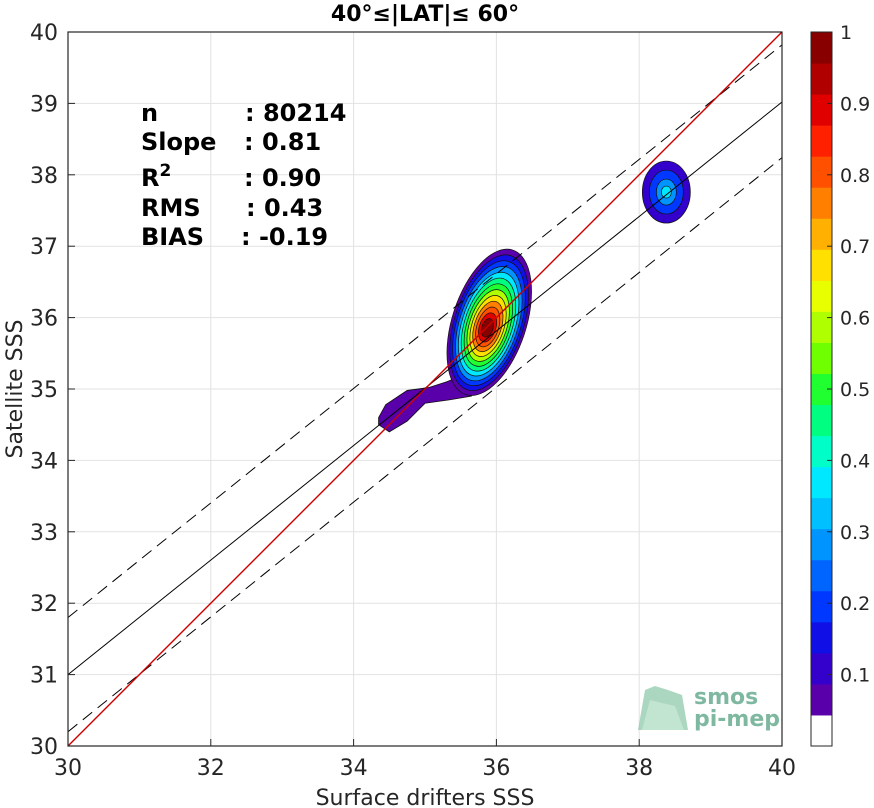 This screenshot has width=874, height=808. I want to click on stat-label: RMS, so click(171, 208).